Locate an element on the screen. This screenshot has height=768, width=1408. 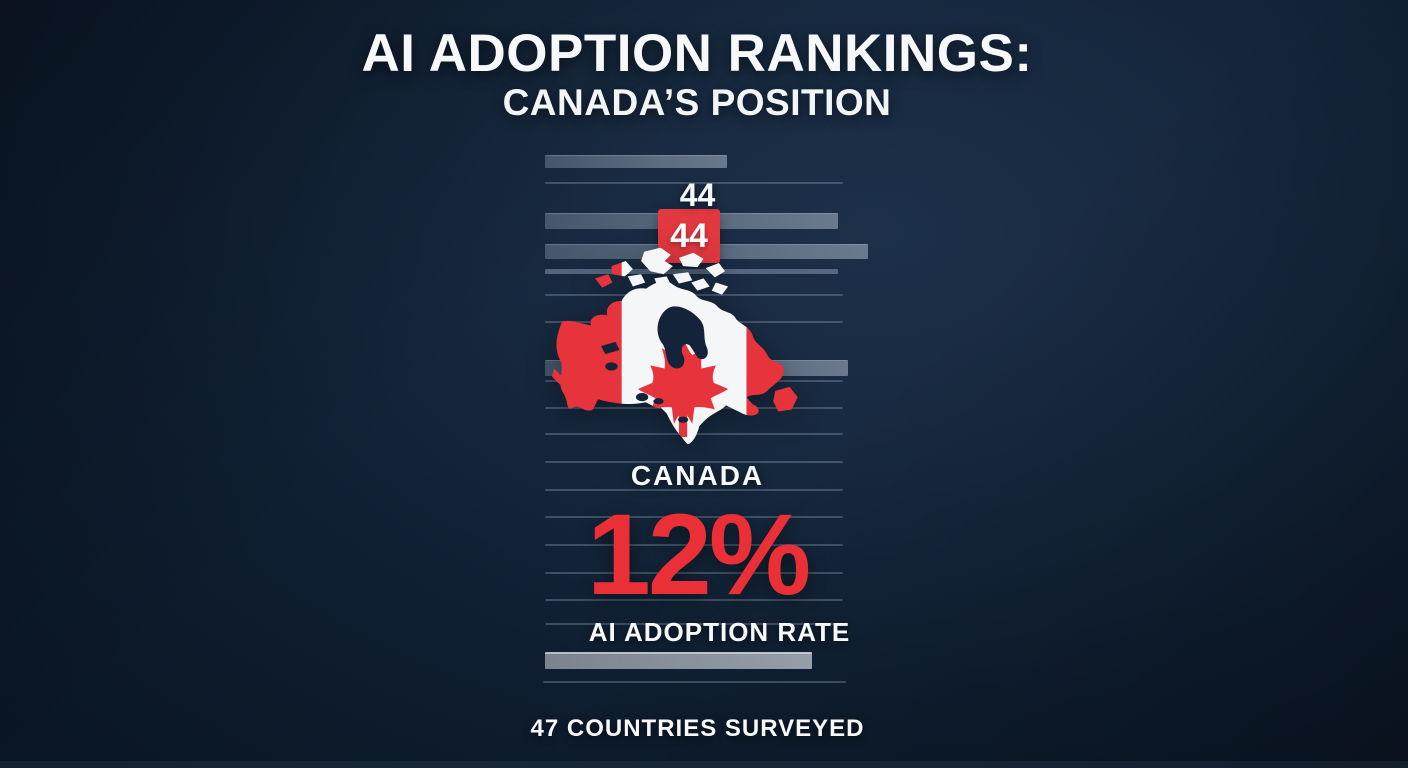
canada-map-flag-icon is located at coordinates (675, 346).